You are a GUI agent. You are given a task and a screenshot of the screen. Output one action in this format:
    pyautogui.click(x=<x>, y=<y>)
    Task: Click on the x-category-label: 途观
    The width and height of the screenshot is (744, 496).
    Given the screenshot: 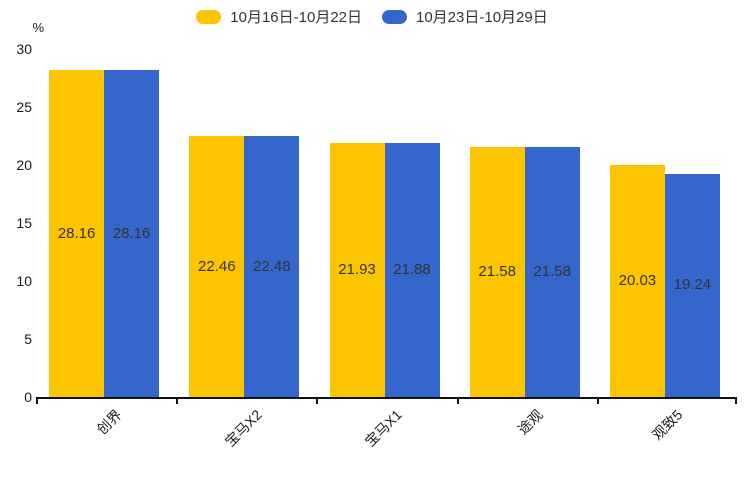 What is the action you would take?
    pyautogui.click(x=530, y=422)
    